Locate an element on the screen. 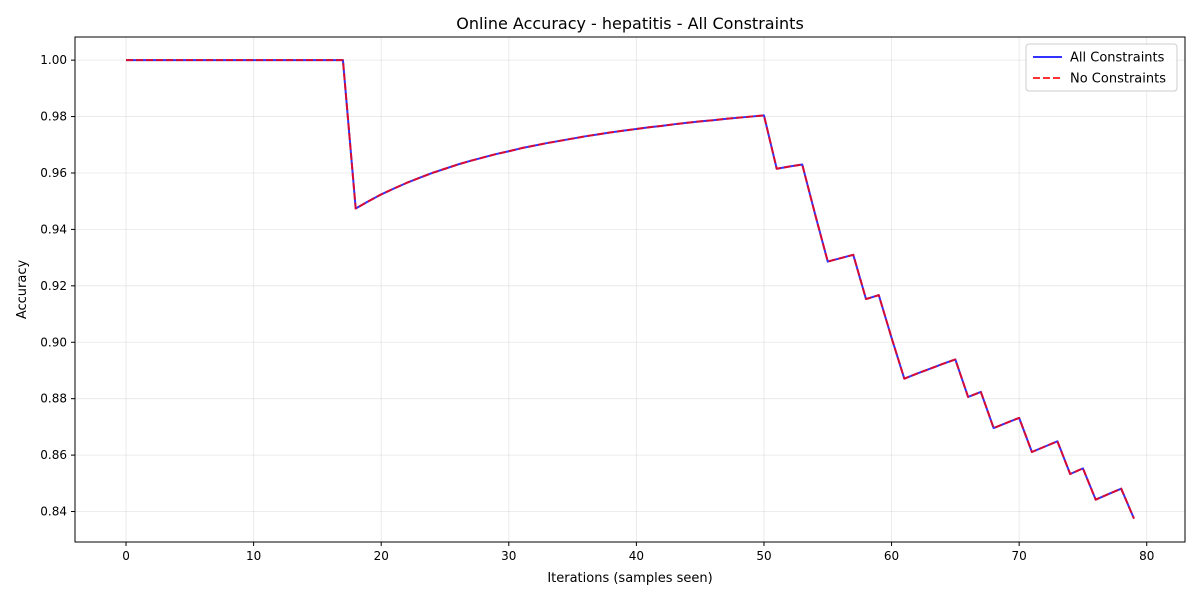 This screenshot has height=600, width=1200. x-tick-label: 60 is located at coordinates (891, 556).